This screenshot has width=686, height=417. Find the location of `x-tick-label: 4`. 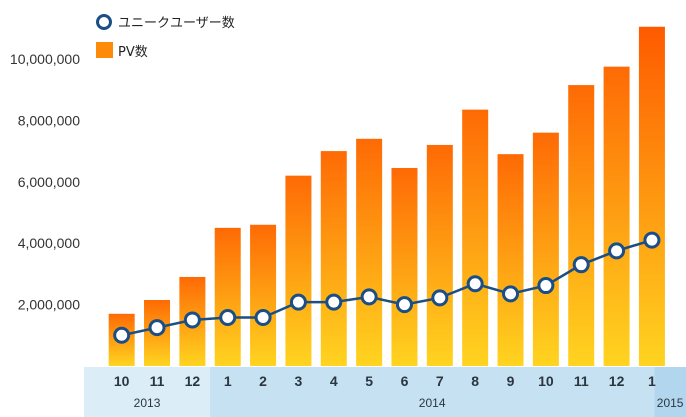

x-tick-label: 4 is located at coordinates (334, 381).